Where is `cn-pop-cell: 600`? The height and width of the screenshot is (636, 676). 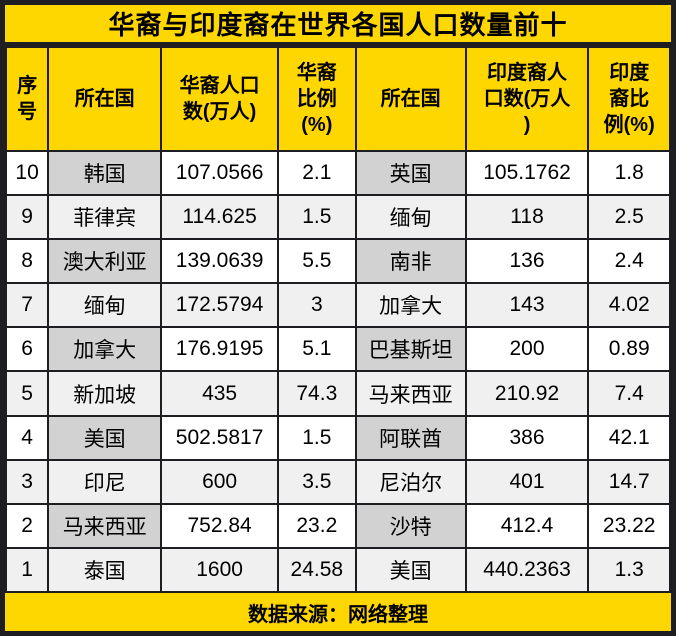 cn-pop-cell: 600 is located at coordinates (220, 481).